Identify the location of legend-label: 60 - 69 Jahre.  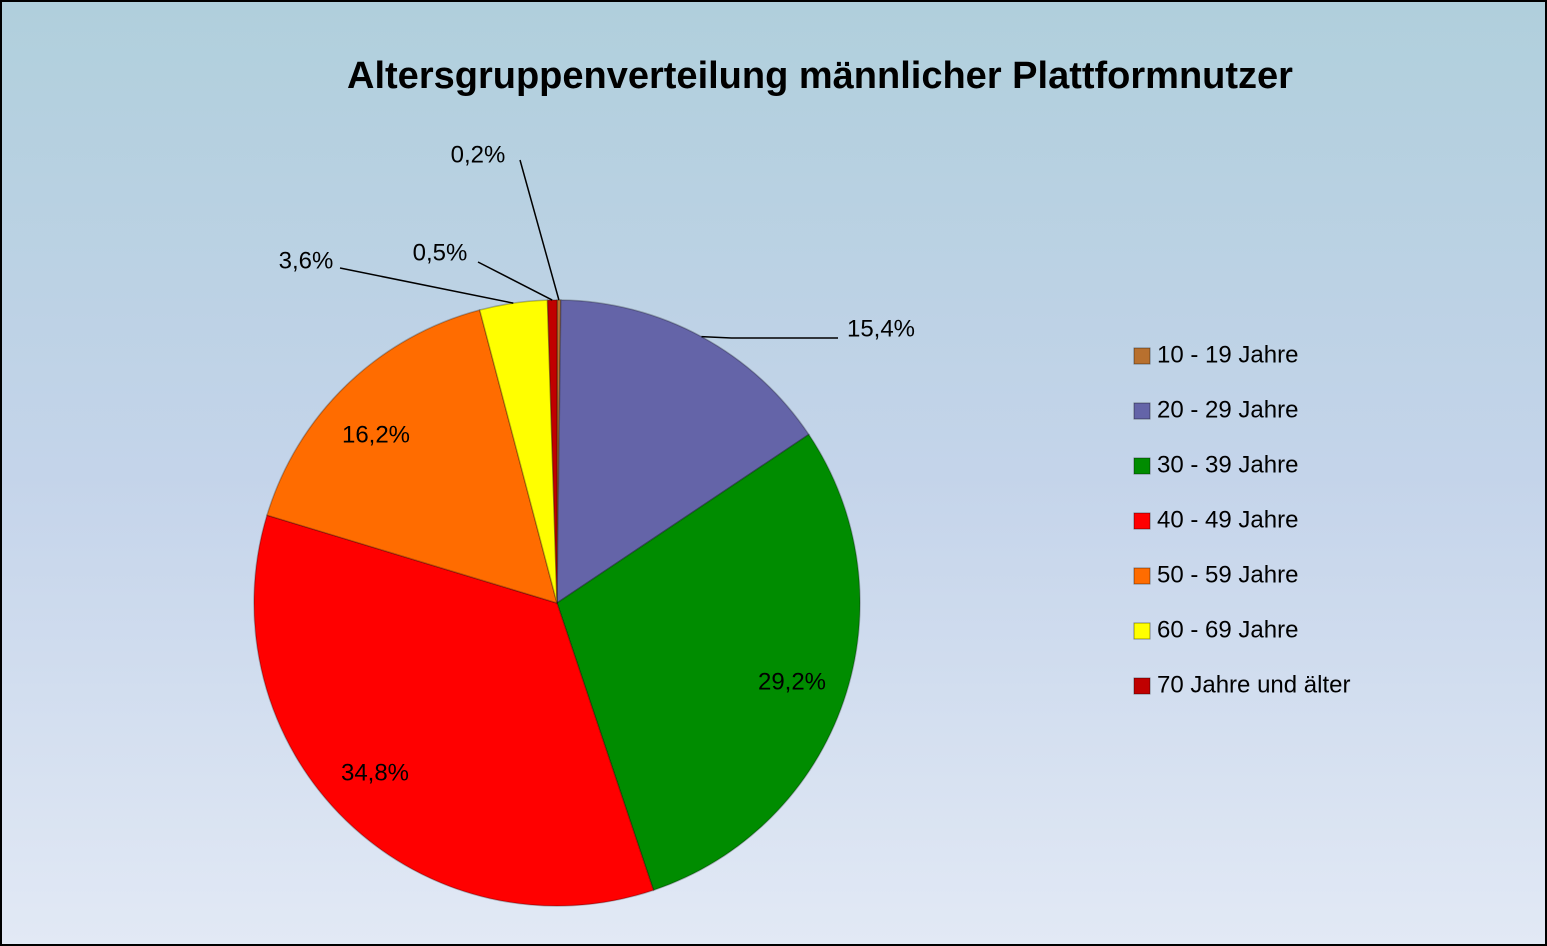
(1227, 629).